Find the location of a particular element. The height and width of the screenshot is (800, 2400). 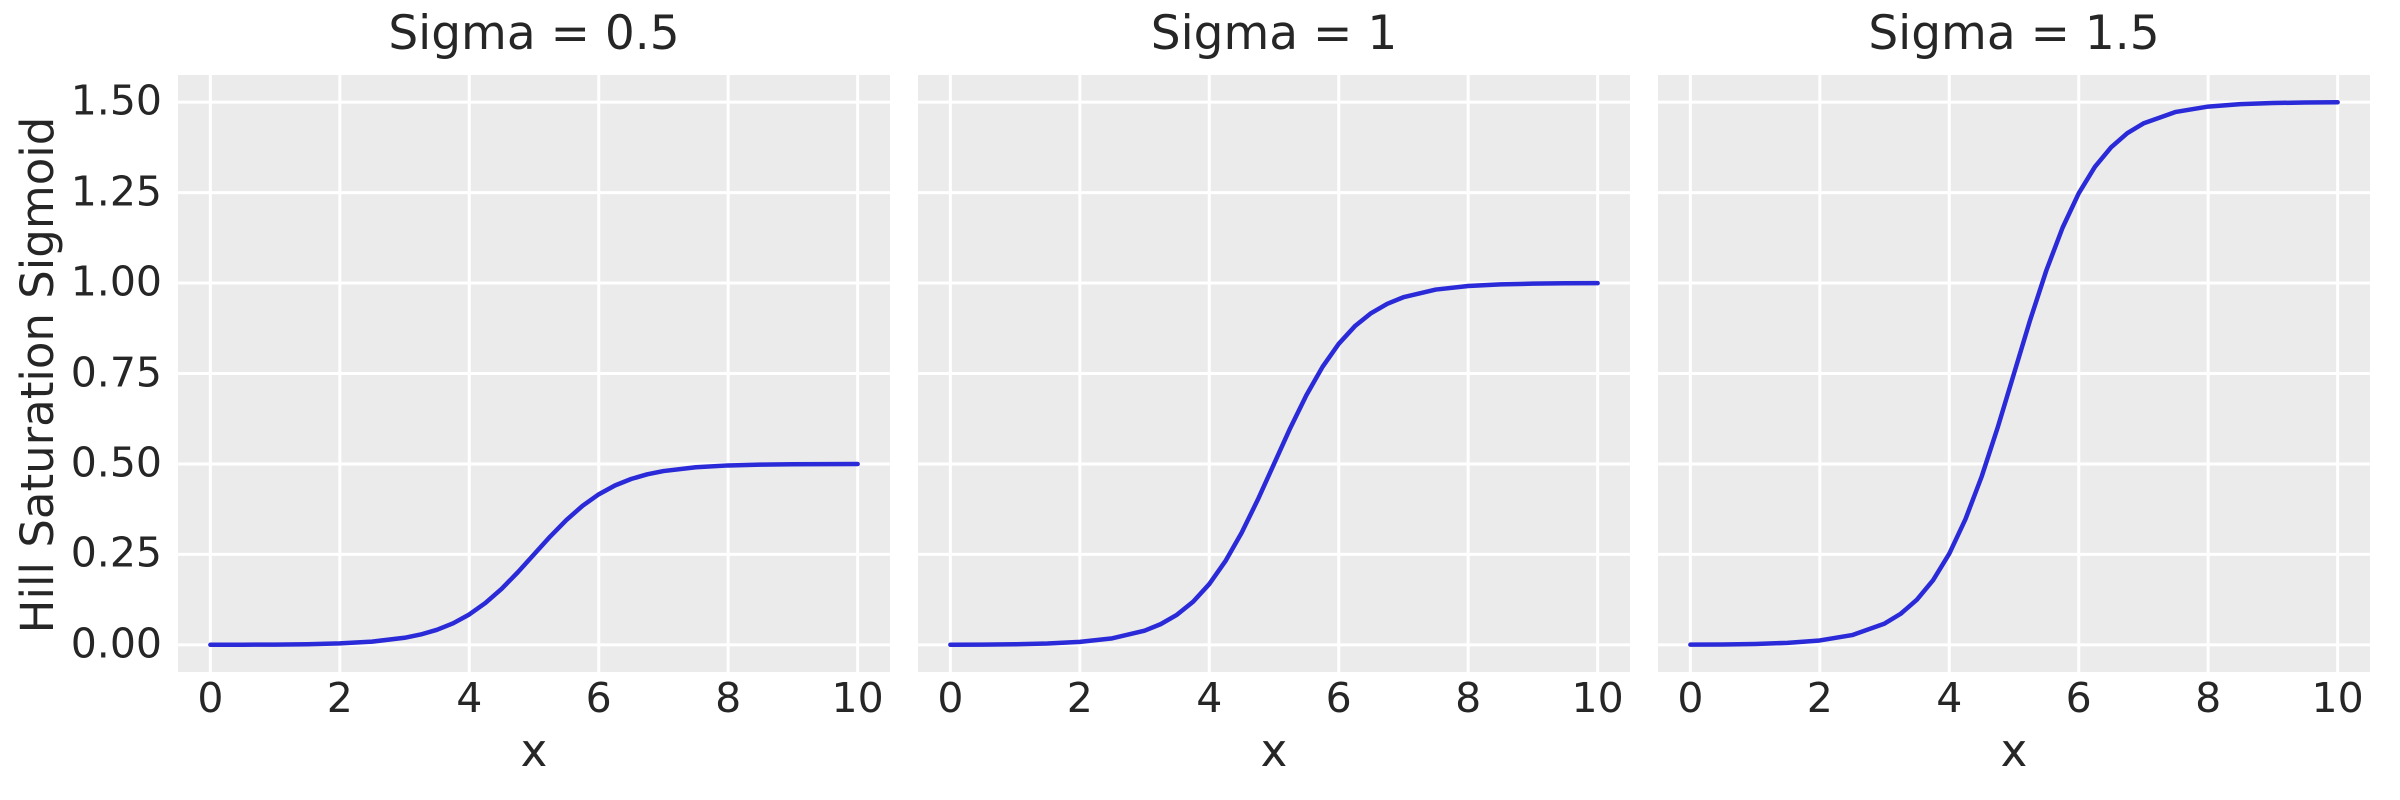

y-tick-label: 1.00 is located at coordinates (116, 281).